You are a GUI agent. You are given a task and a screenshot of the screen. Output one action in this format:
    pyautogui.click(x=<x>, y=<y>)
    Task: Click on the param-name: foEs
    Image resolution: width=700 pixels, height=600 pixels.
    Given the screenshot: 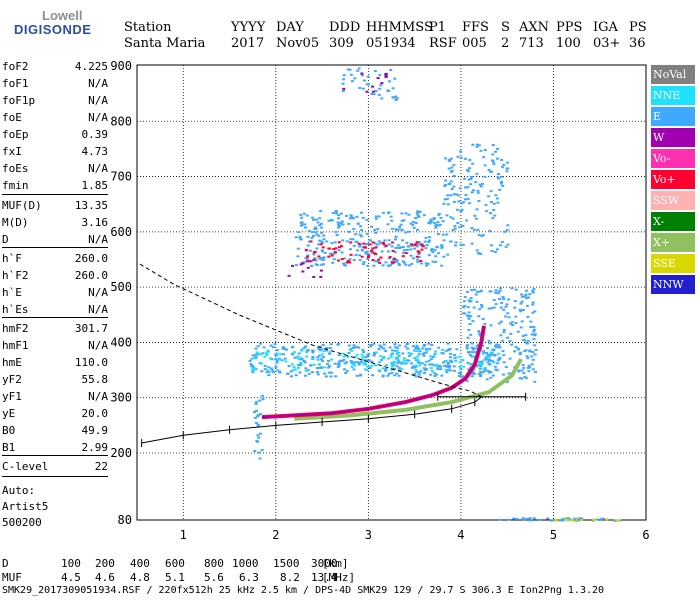 What is the action you would take?
    pyautogui.click(x=15, y=168)
    